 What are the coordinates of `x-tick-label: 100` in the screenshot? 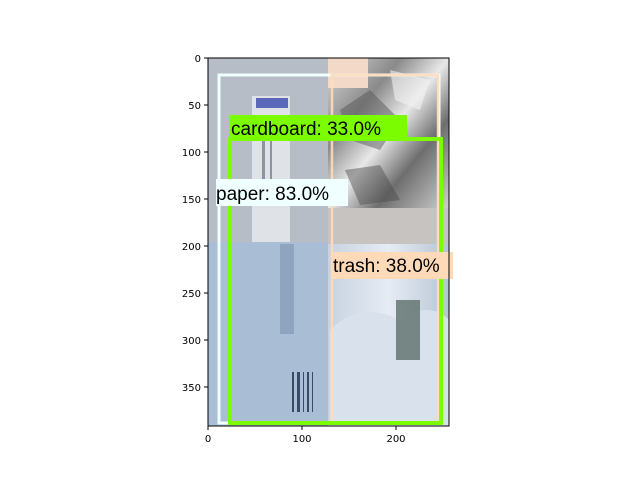 It's located at (301, 439).